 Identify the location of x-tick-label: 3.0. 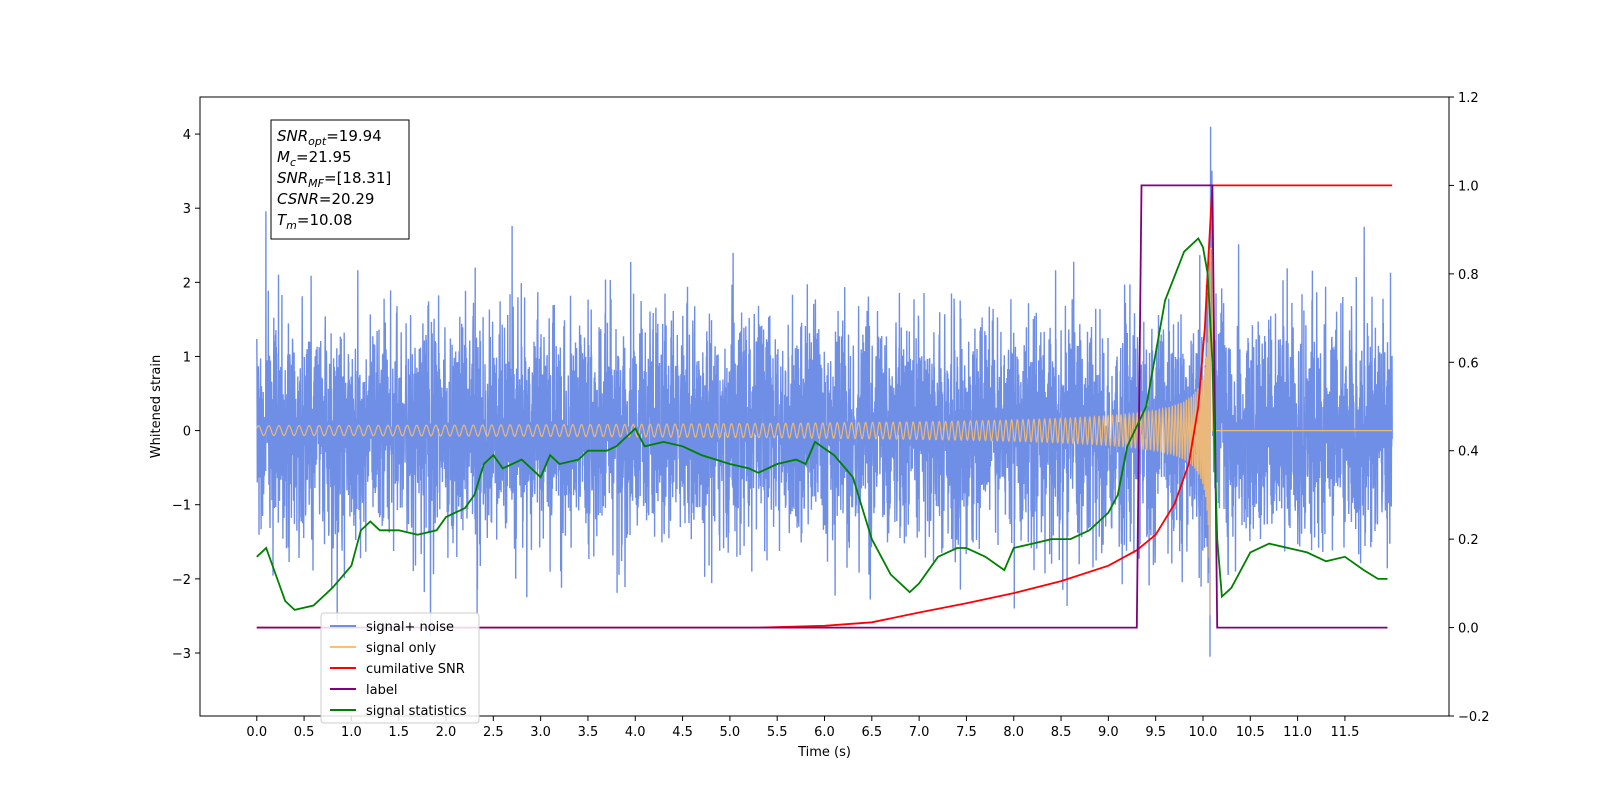
(540, 732).